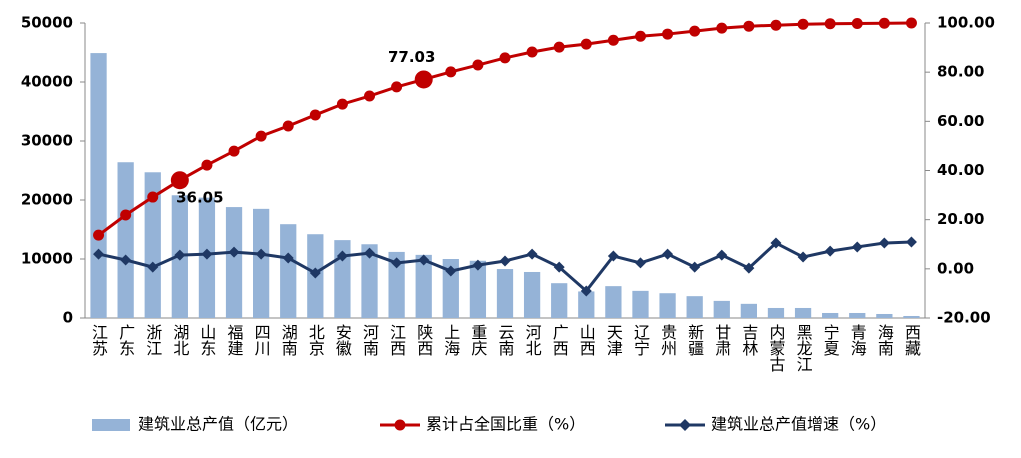 The height and width of the screenshot is (458, 1021). I want to click on y2-tick-label: -20.00, so click(964, 318).